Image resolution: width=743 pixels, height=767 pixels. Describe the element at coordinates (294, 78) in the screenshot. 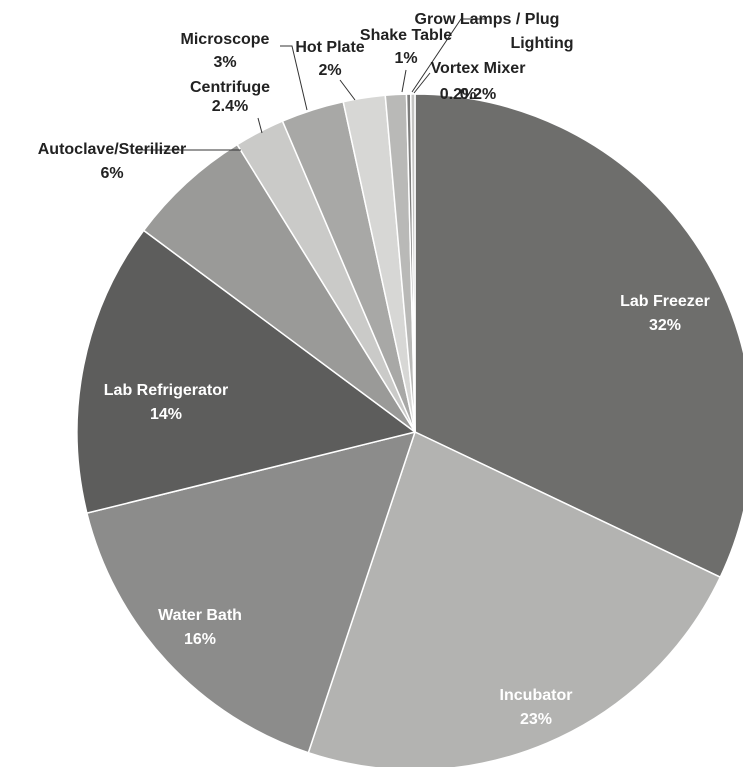

I see `leader-line-microscope` at that location.